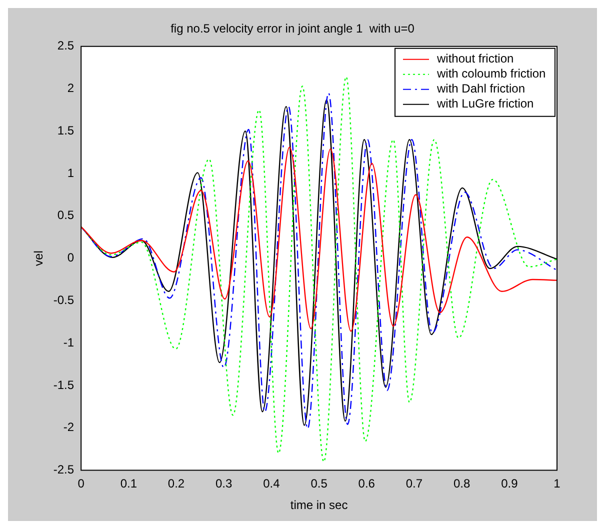 This screenshot has height=529, width=605. What do you see at coordinates (491, 73) in the screenshot?
I see `legend-label: with coloumb friction` at bounding box center [491, 73].